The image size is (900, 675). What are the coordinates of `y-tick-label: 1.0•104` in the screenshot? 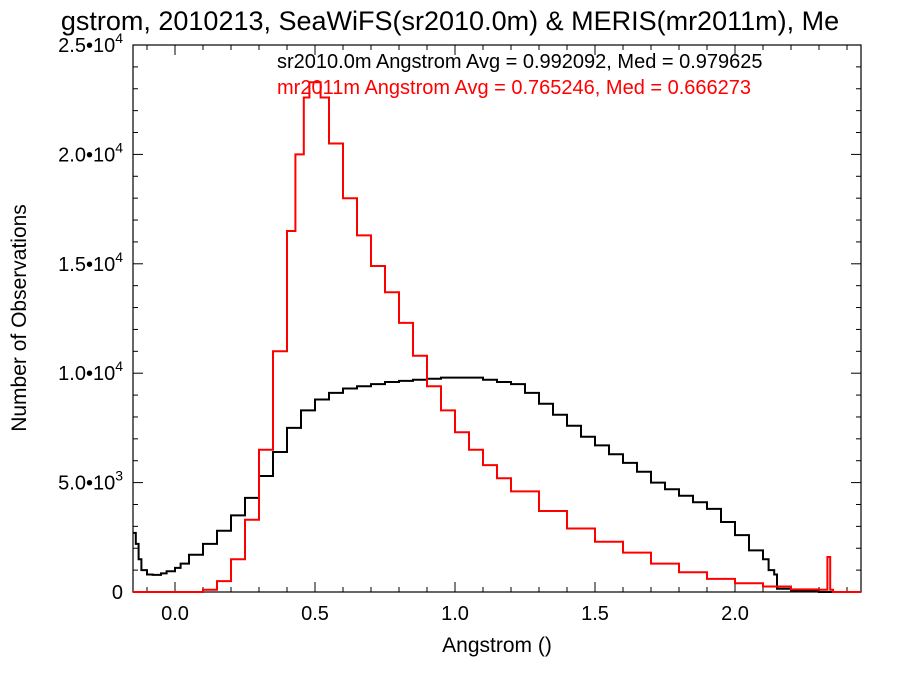 It's located at (90, 371).